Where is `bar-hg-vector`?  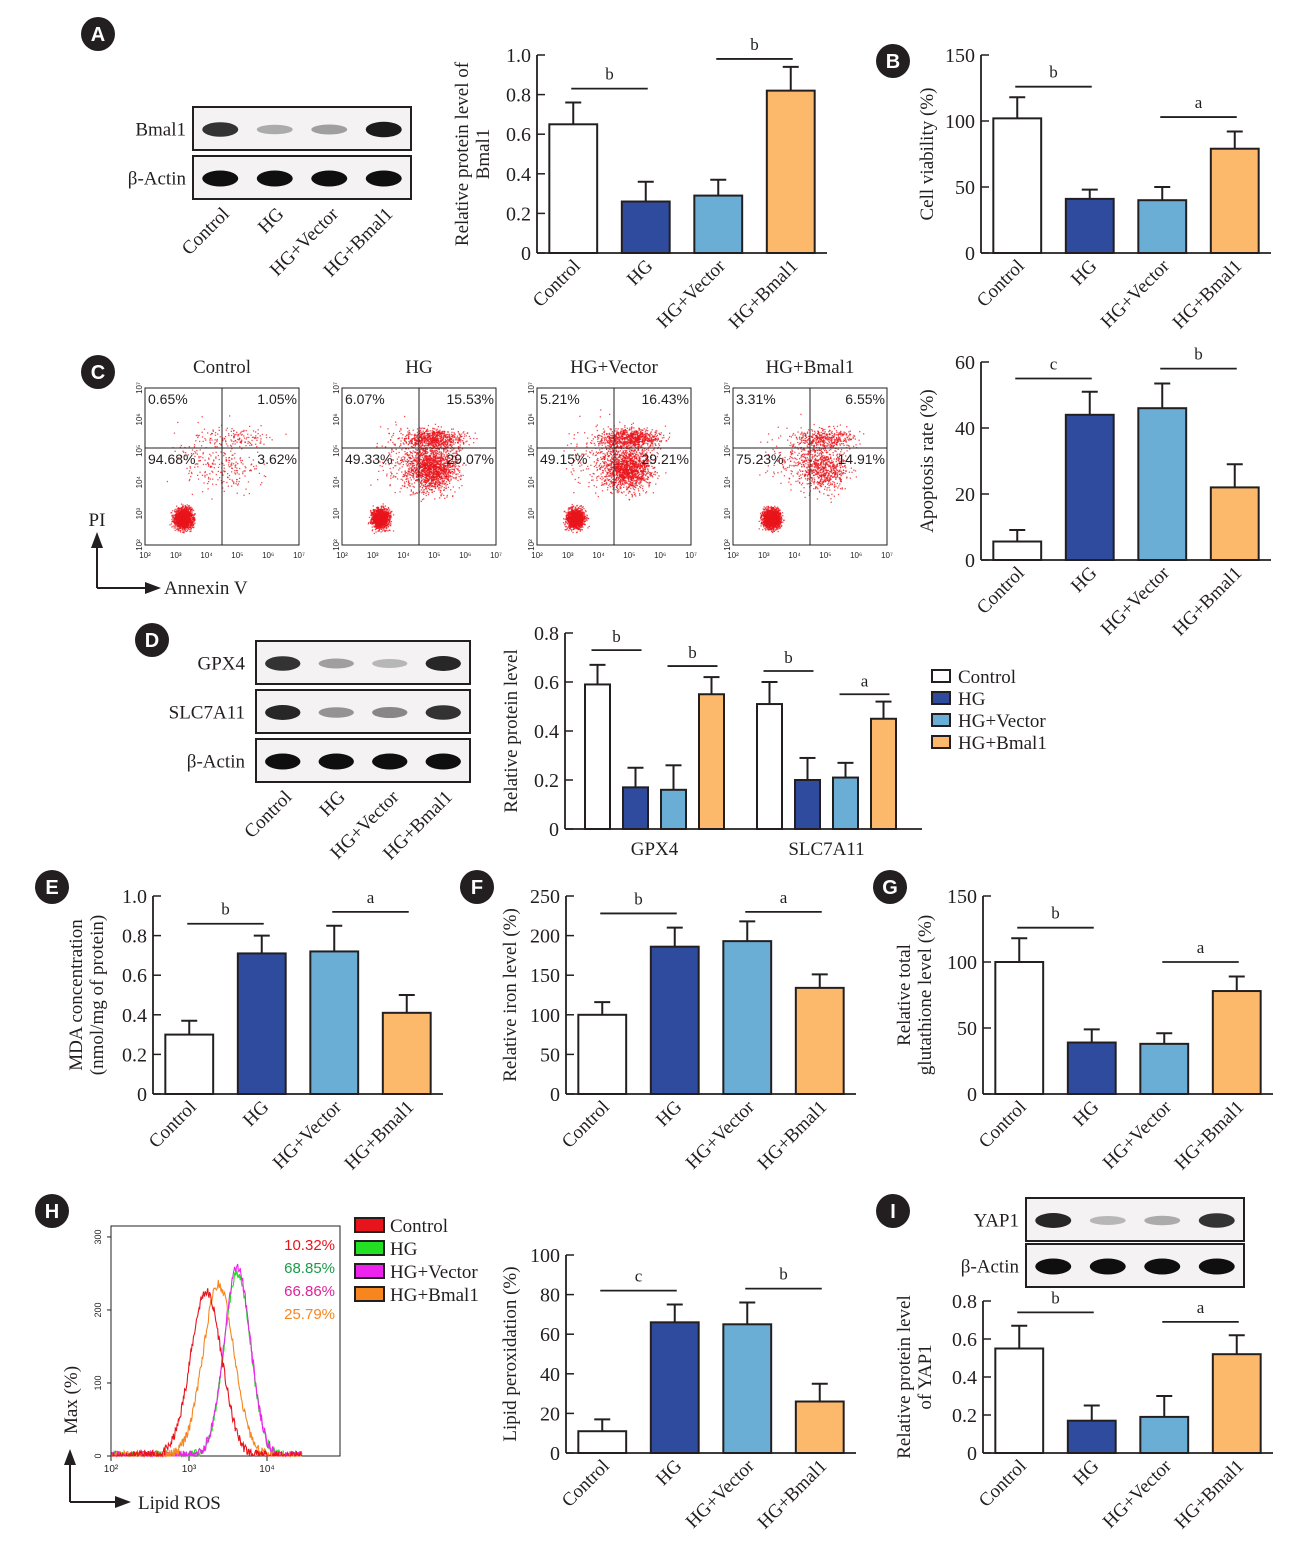
bar-hg-vector is located at coordinates (1162, 226).